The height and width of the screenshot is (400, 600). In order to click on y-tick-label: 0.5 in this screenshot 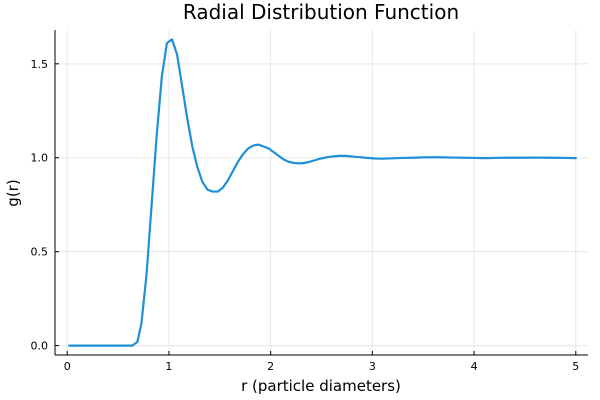, I will do `click(40, 252)`.